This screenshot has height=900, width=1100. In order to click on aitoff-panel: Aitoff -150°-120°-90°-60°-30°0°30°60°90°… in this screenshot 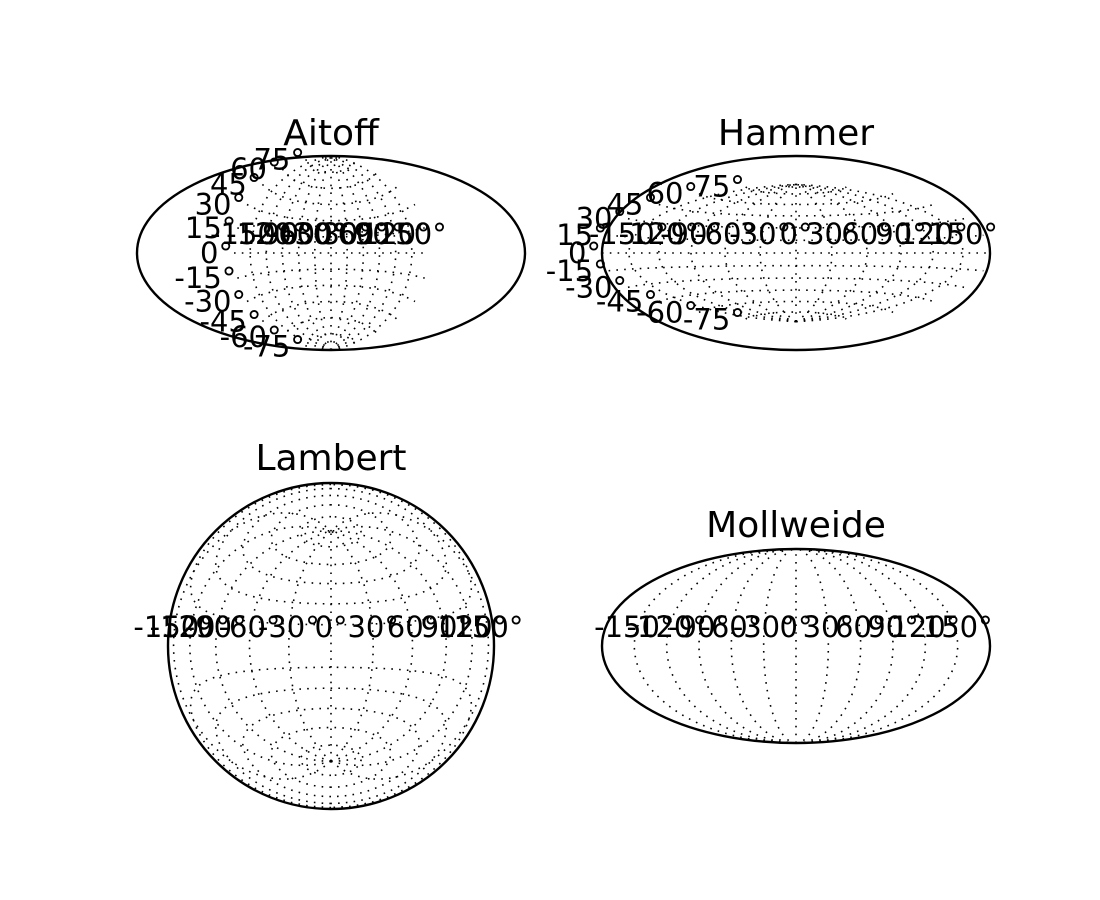, I will do `click(331, 238)`.